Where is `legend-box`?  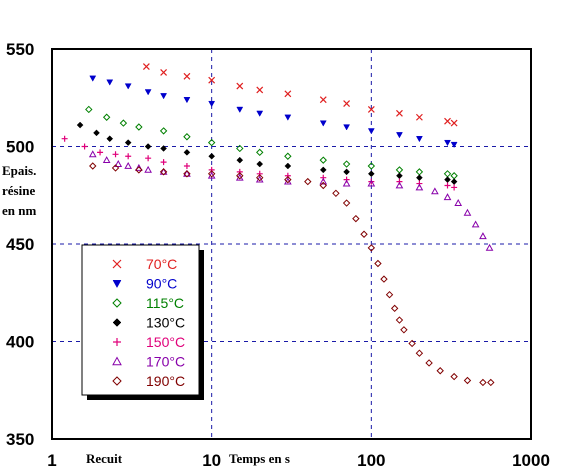 legend-box is located at coordinates (140, 320).